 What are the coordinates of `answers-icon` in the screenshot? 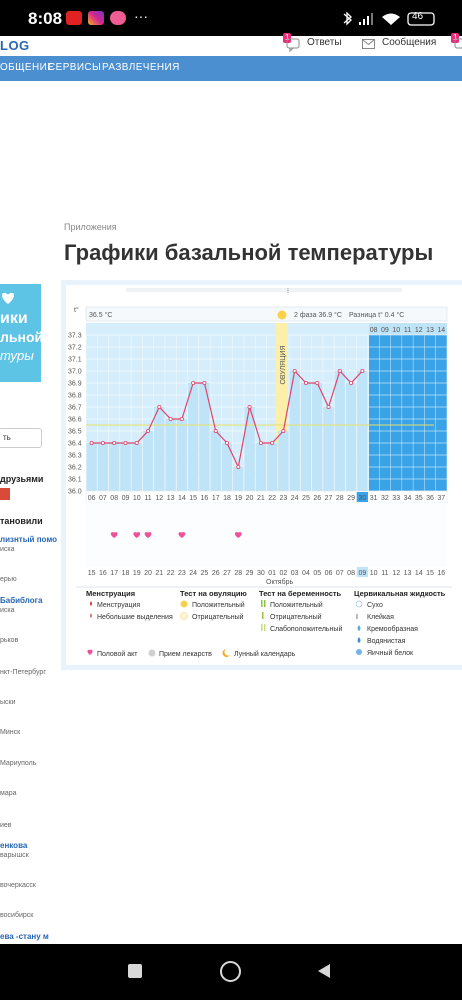 It's located at (294, 45).